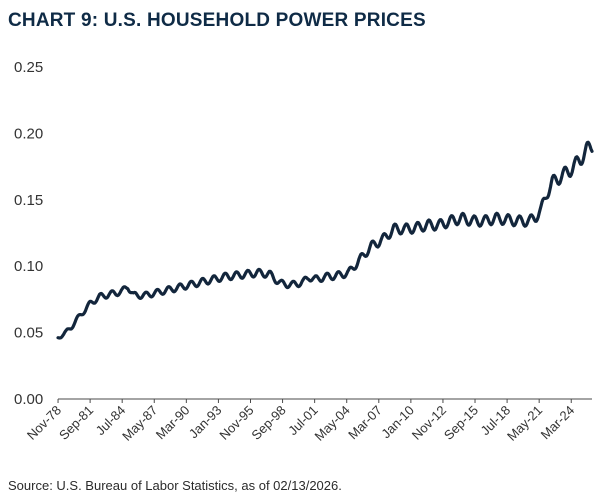  What do you see at coordinates (76, 423) in the screenshot?
I see `x-tick-label: Sep-81` at bounding box center [76, 423].